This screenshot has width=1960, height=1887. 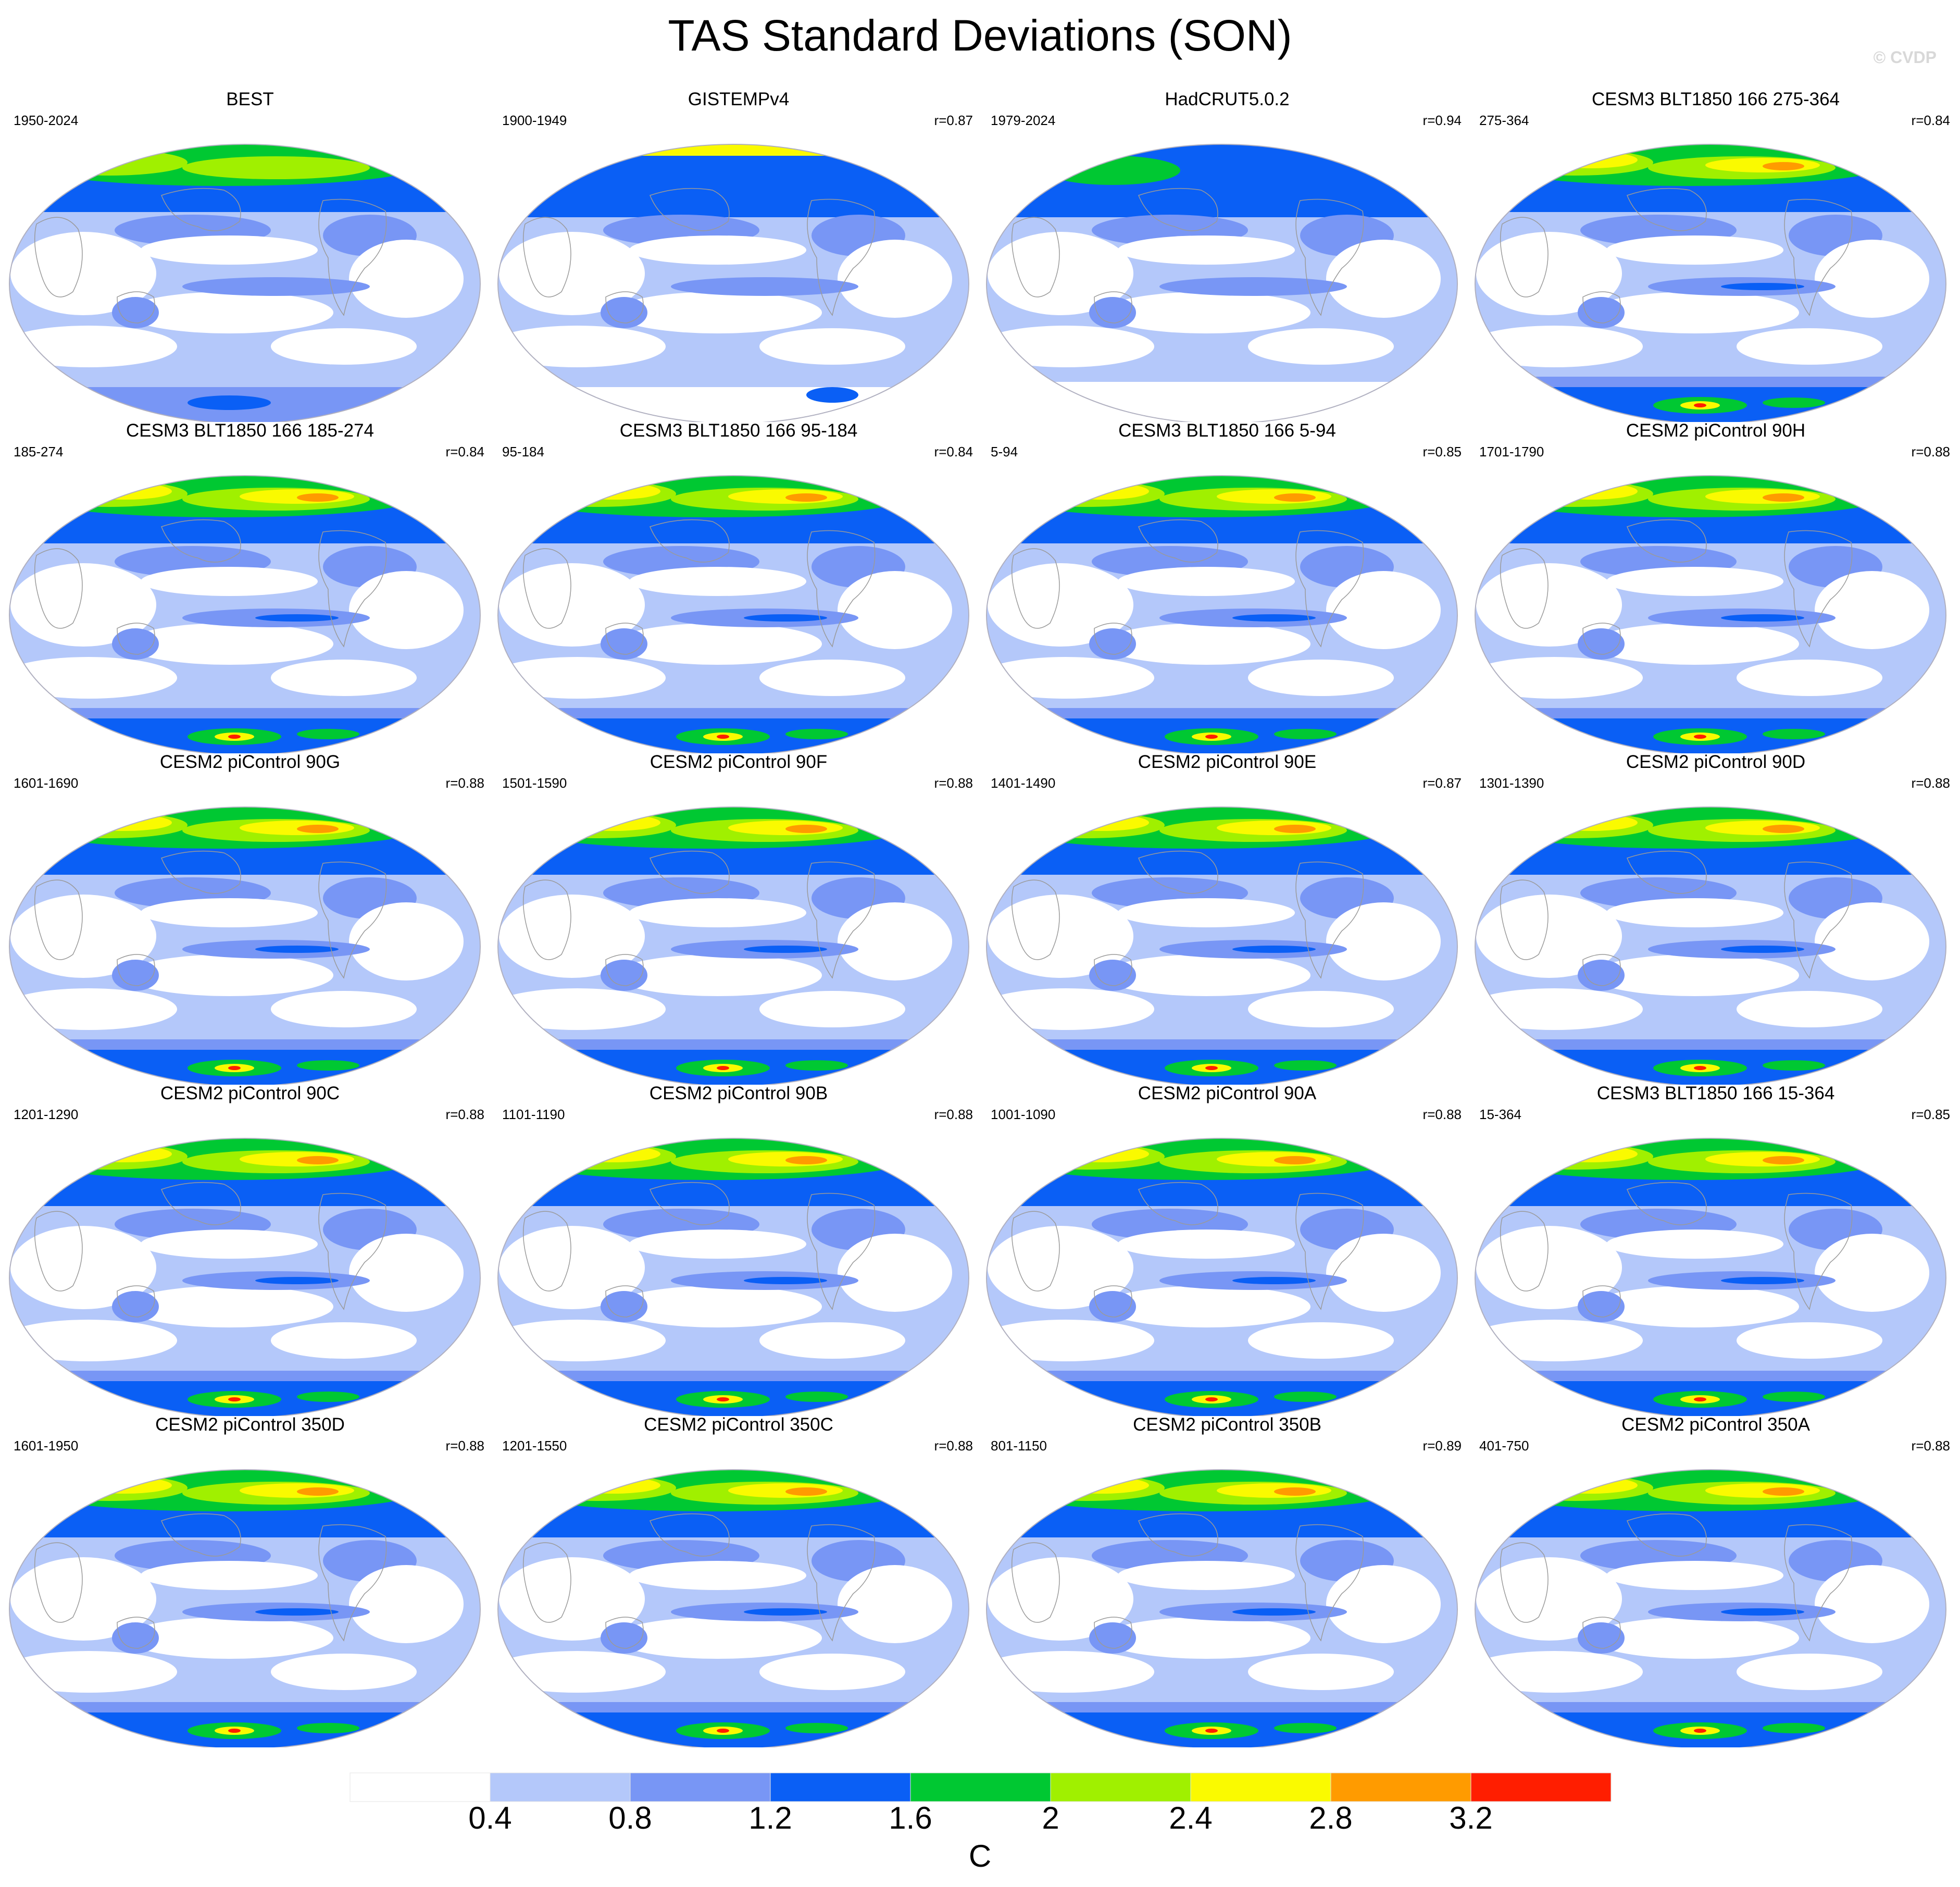 I want to click on panel-title: CESM2 piControl 90A, so click(x=1228, y=1093).